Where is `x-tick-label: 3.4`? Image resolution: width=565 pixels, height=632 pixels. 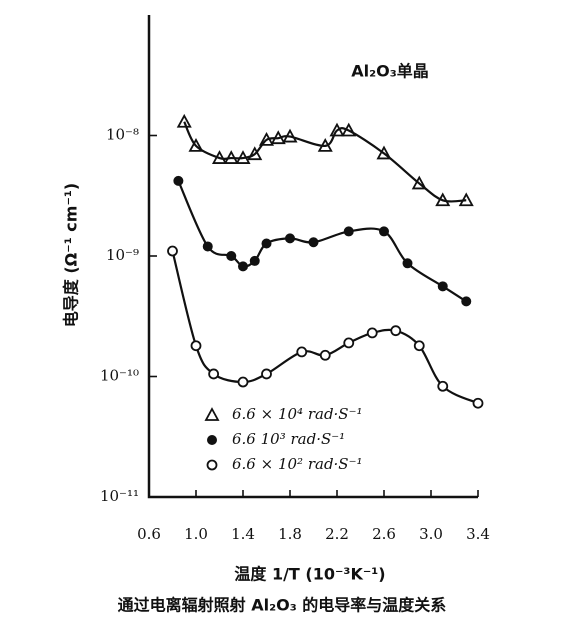 x-tick-label: 3.4 is located at coordinates (478, 534).